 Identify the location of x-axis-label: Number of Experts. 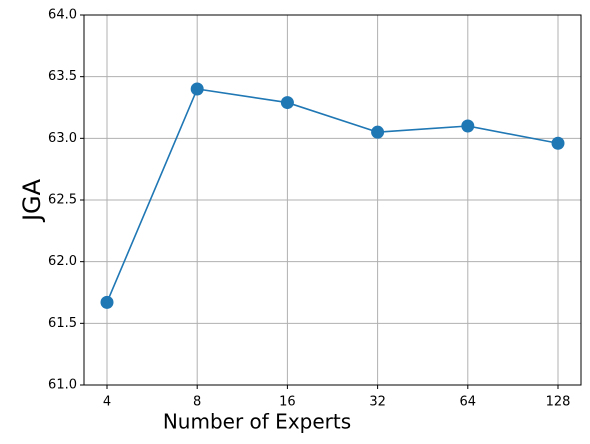
(257, 422).